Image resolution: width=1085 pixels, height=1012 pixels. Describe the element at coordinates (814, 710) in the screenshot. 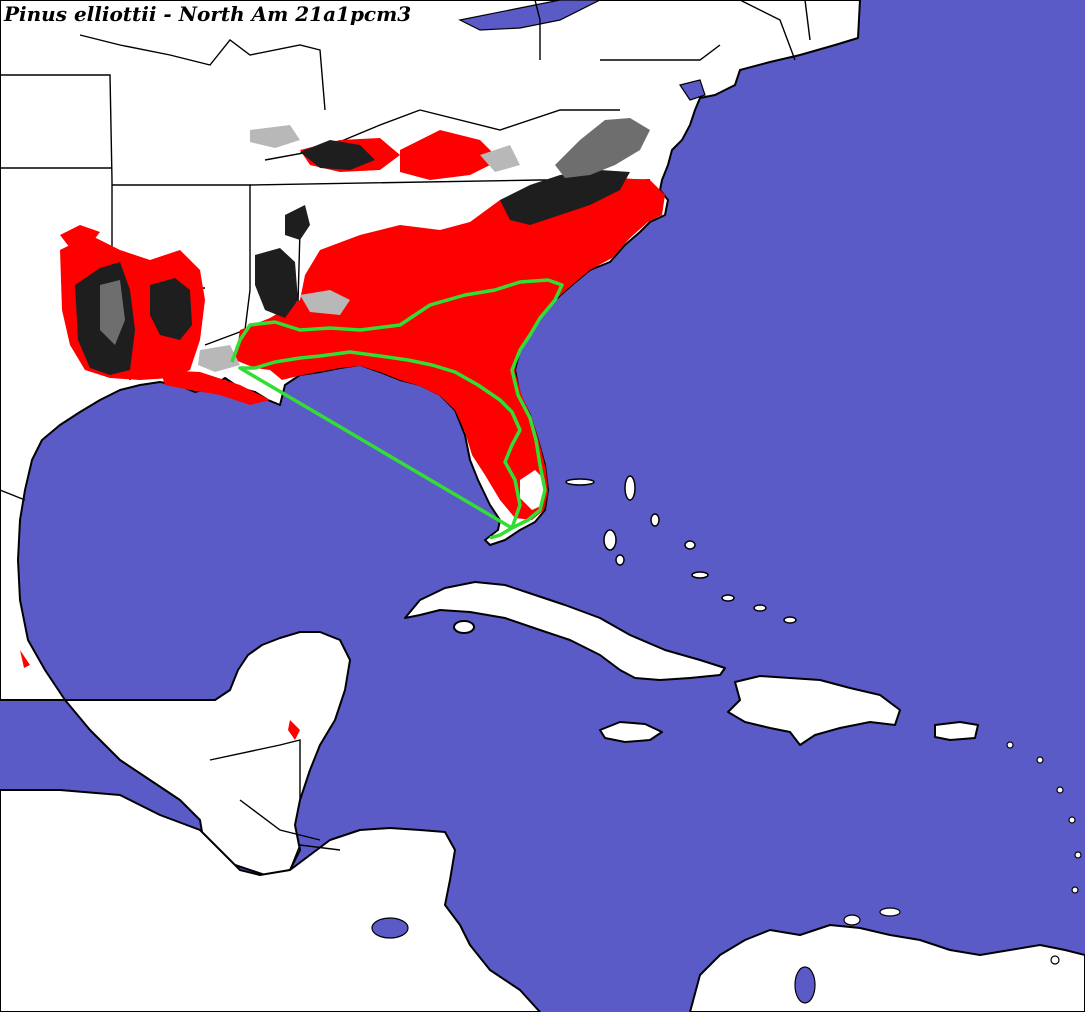

I see `hispaniola-island` at that location.